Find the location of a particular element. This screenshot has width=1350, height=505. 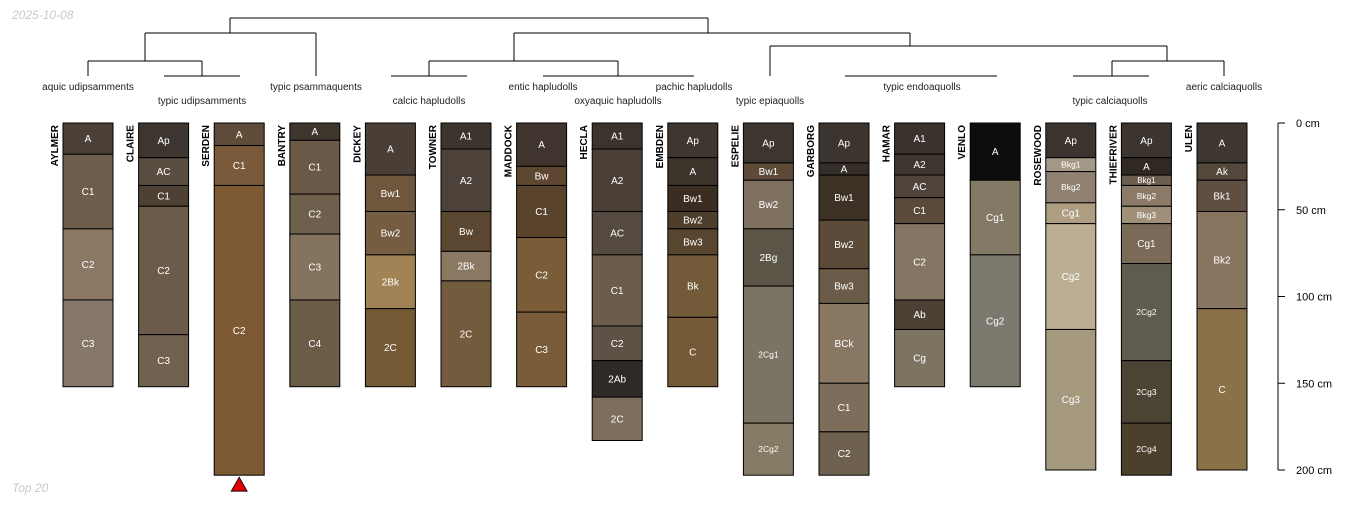

horizon-label: 2Cg1 is located at coordinates (768, 355).